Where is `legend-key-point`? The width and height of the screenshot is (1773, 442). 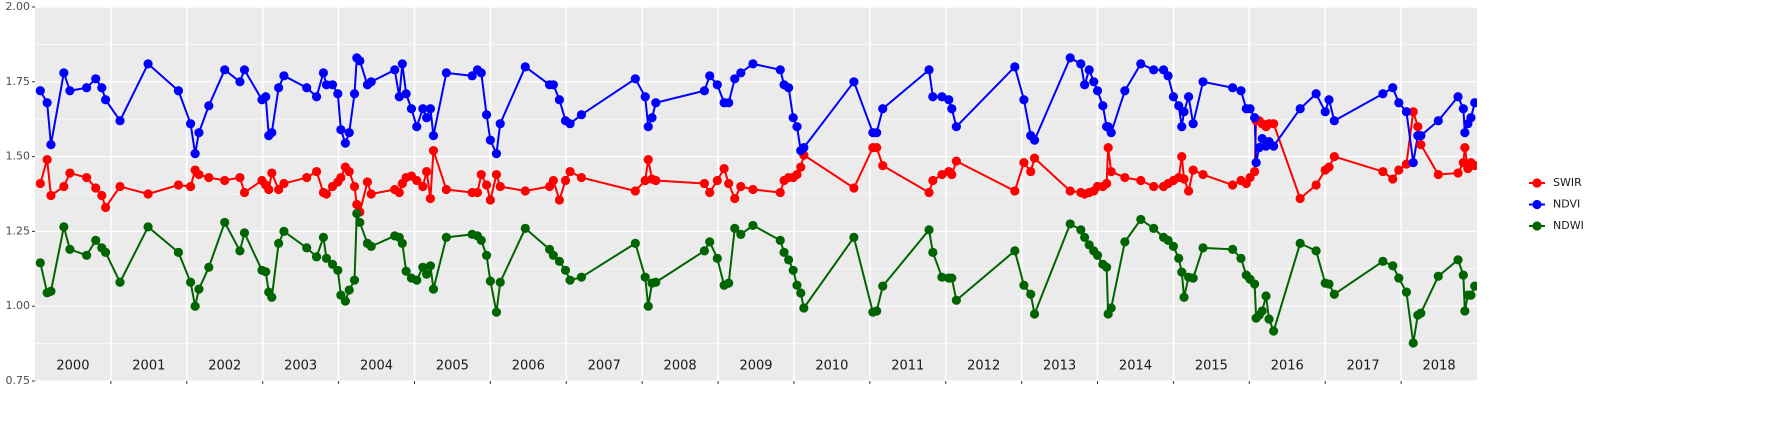
legend-key-point is located at coordinates (1537, 226).